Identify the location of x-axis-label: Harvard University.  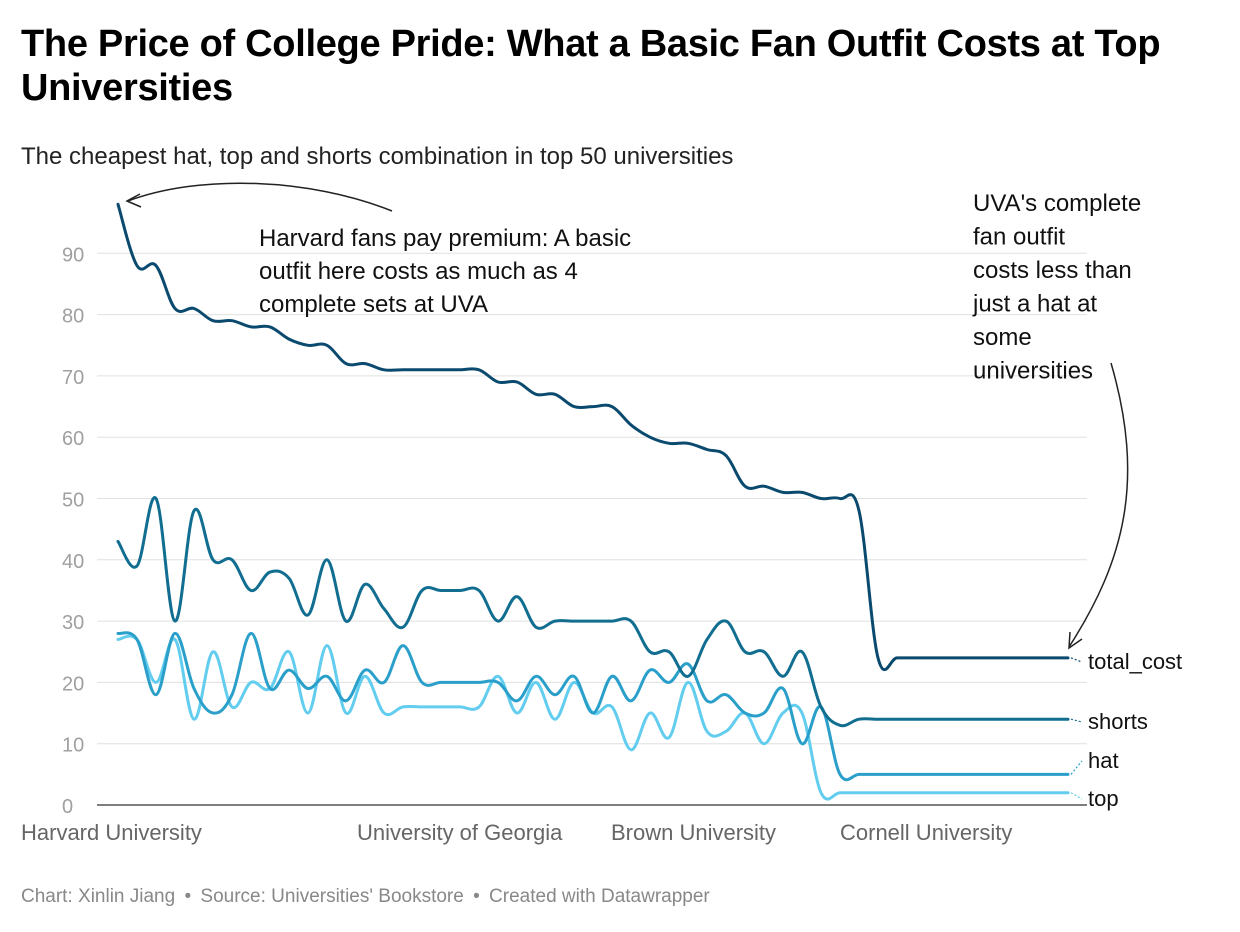
(111, 832).